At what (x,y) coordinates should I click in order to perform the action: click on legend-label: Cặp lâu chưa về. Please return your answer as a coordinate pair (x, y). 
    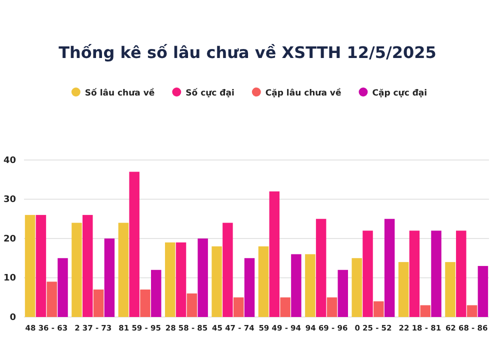
    Looking at the image, I should click on (303, 93).